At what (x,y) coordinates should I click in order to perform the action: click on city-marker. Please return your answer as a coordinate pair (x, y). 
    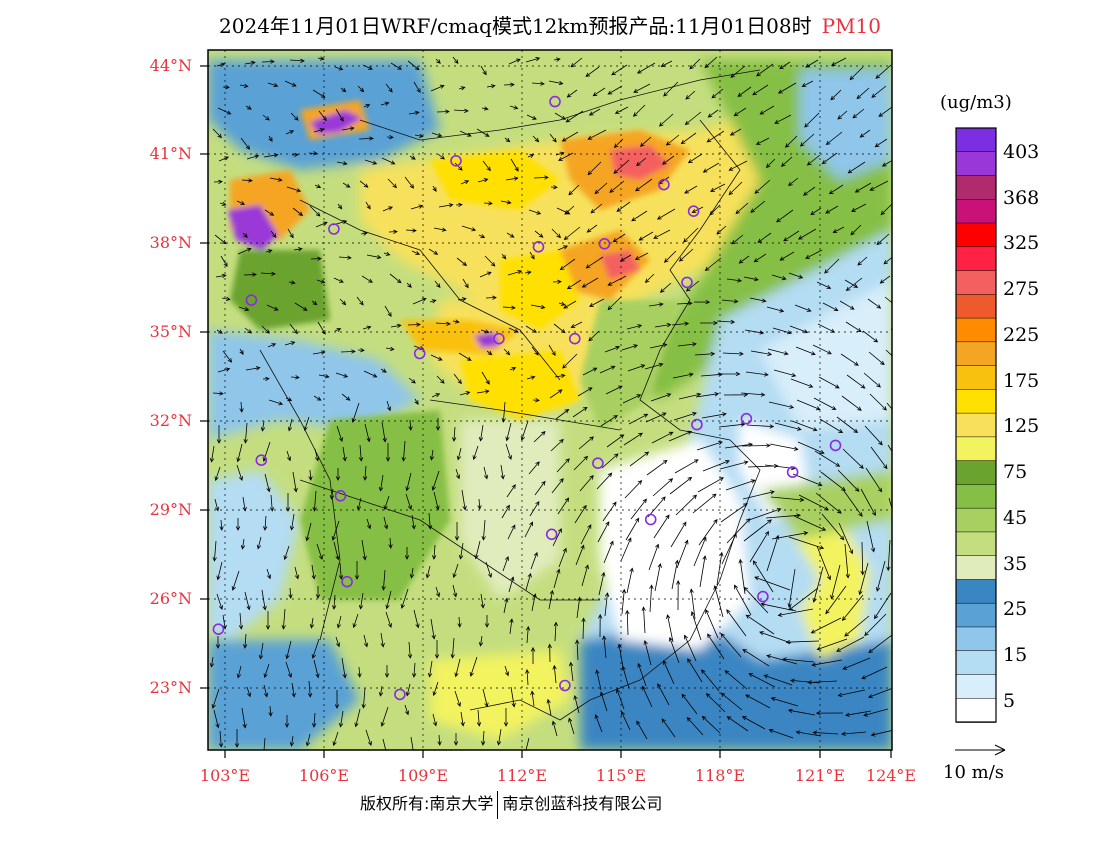
    Looking at the image, I should click on (555, 101).